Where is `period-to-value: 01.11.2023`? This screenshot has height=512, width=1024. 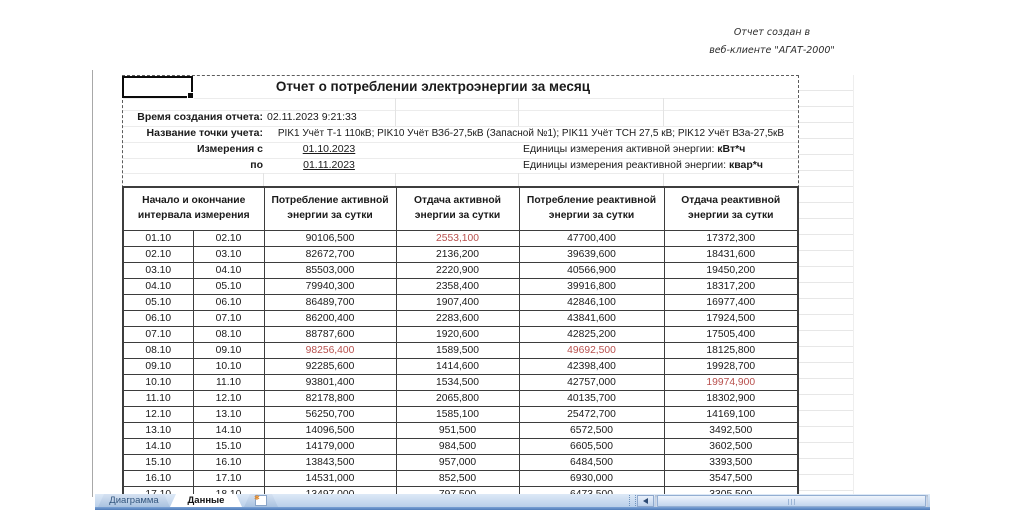 period-to-value: 01.11.2023 is located at coordinates (329, 165).